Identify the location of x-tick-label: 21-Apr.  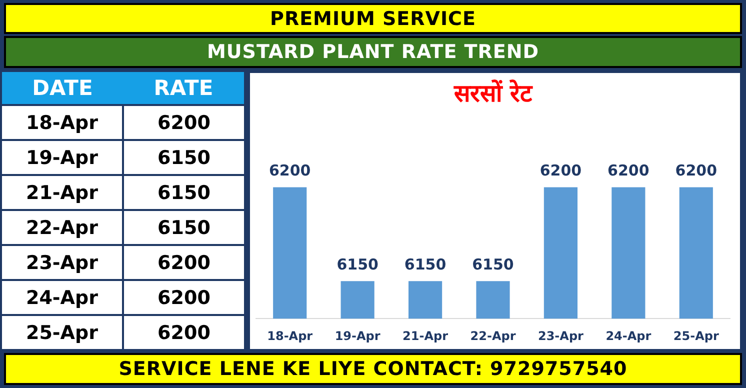
(425, 335).